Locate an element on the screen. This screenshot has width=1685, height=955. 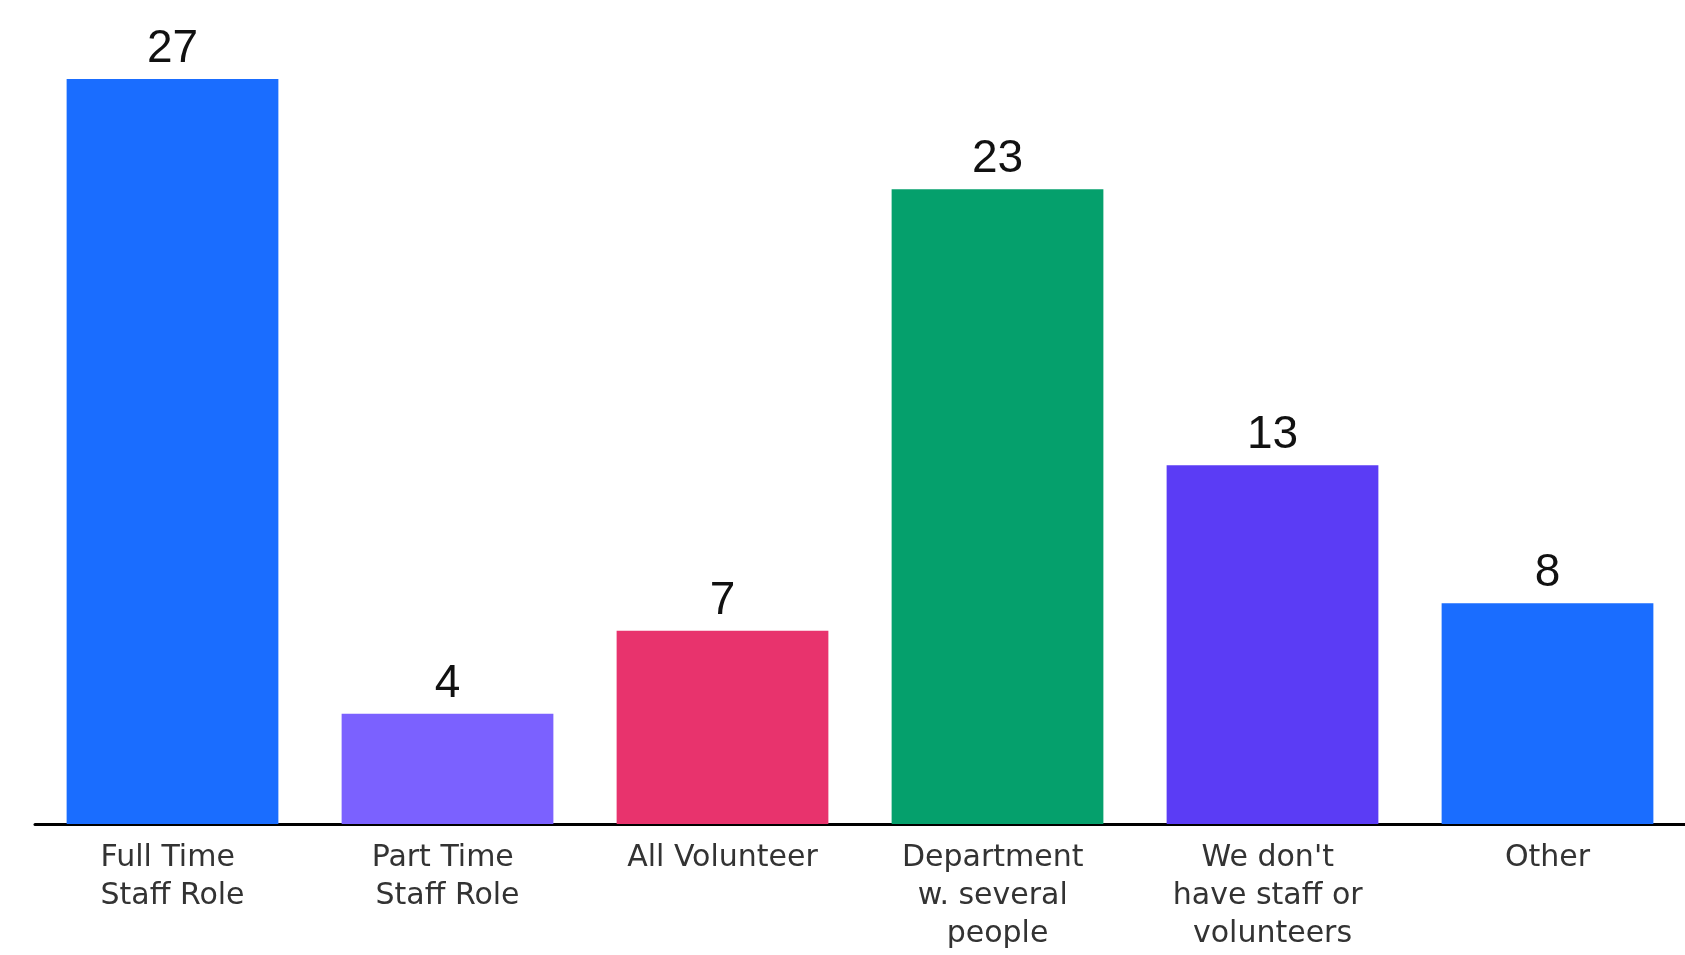
x-tick-label: Department w. several people is located at coordinates (997, 893).